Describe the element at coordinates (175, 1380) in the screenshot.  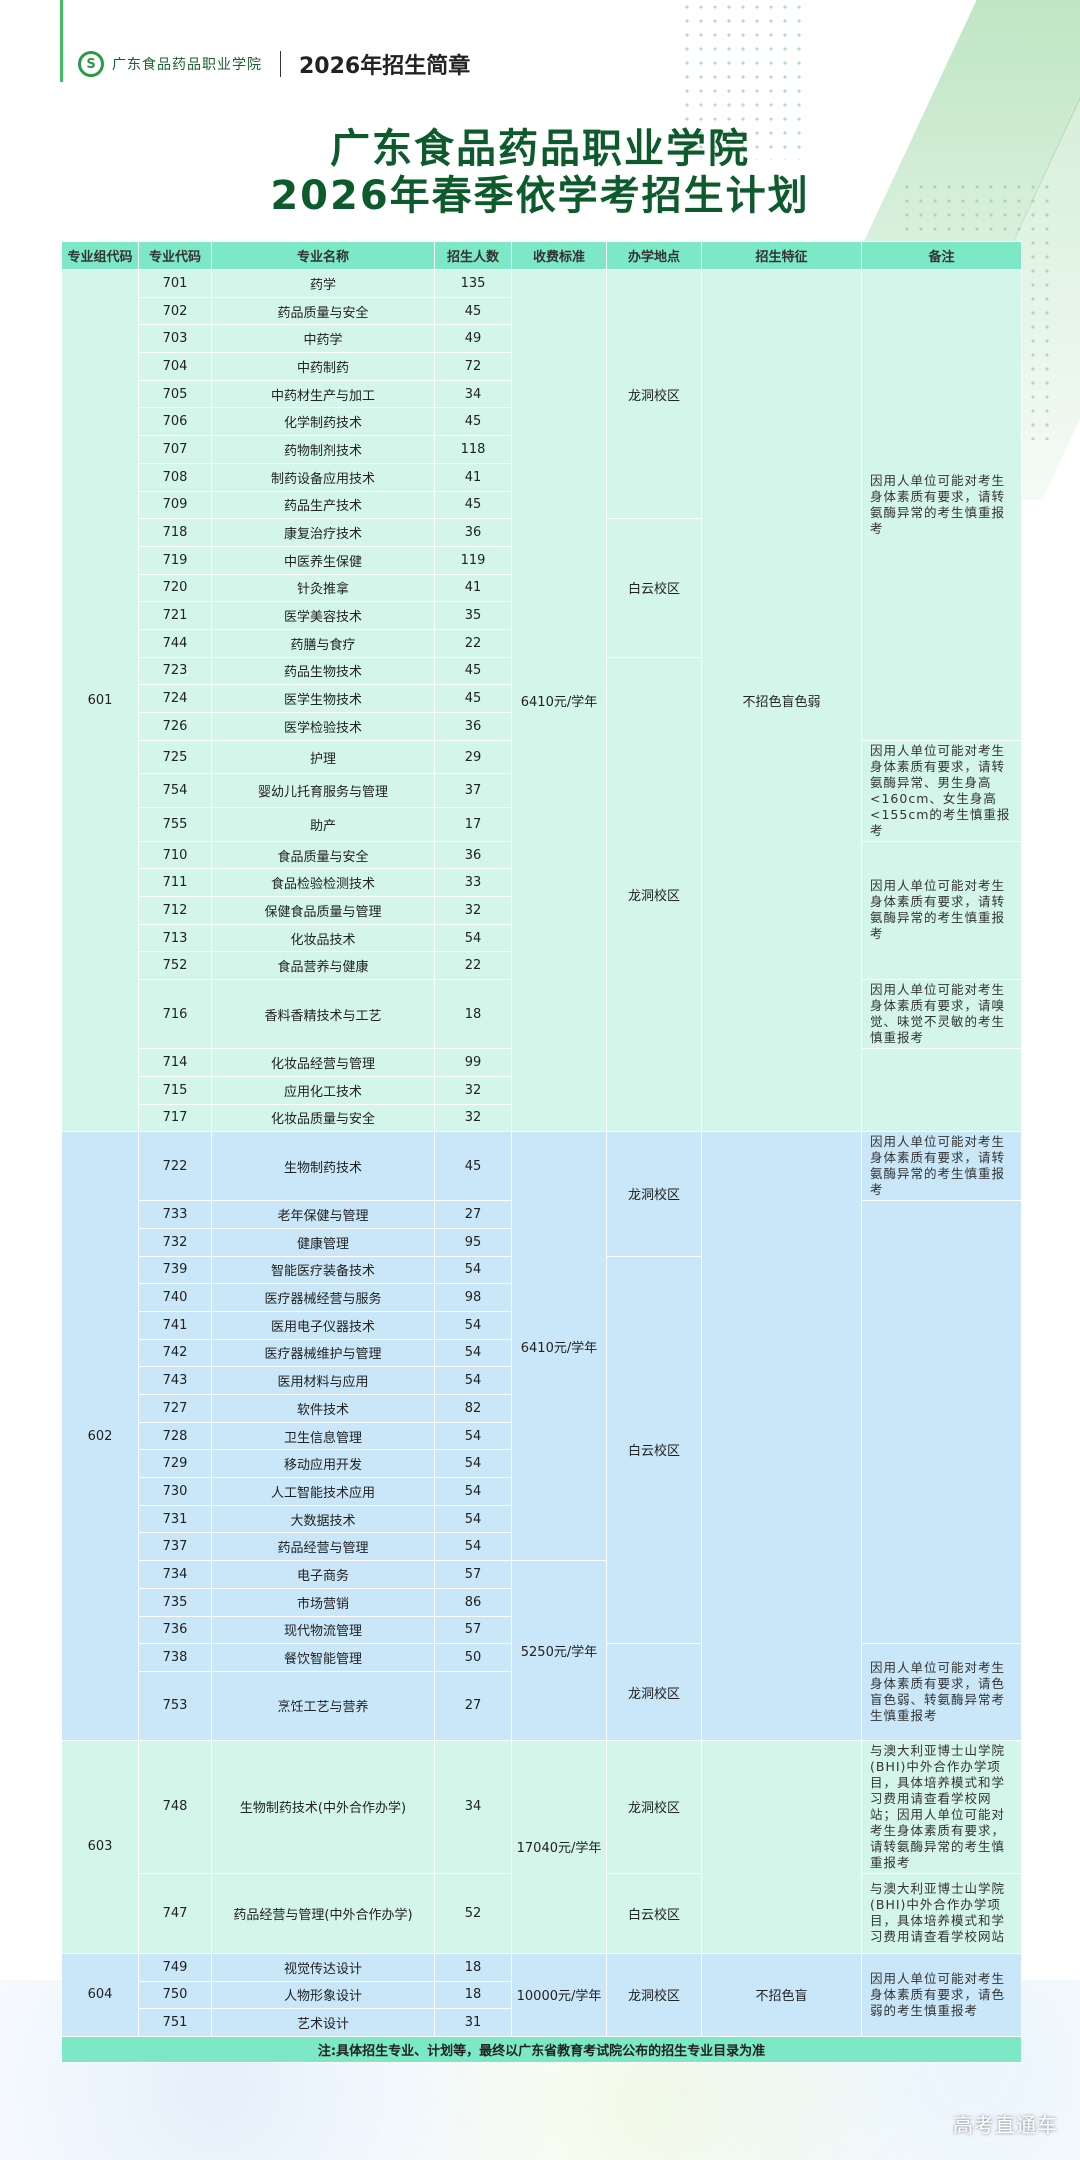
I see `major-code-cell: 743` at that location.